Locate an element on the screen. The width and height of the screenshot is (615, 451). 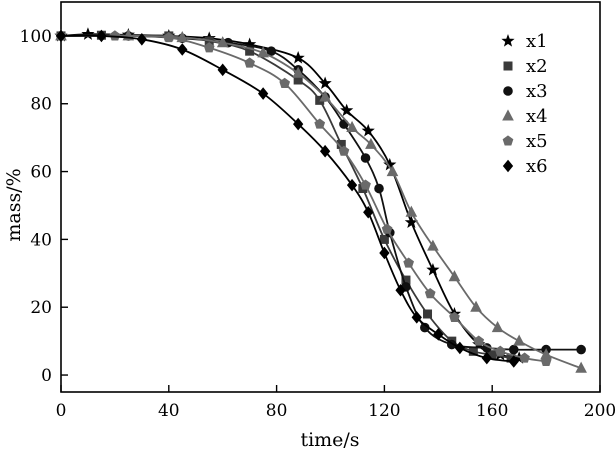
legend-label-x6: x6 is located at coordinates (537, 166).